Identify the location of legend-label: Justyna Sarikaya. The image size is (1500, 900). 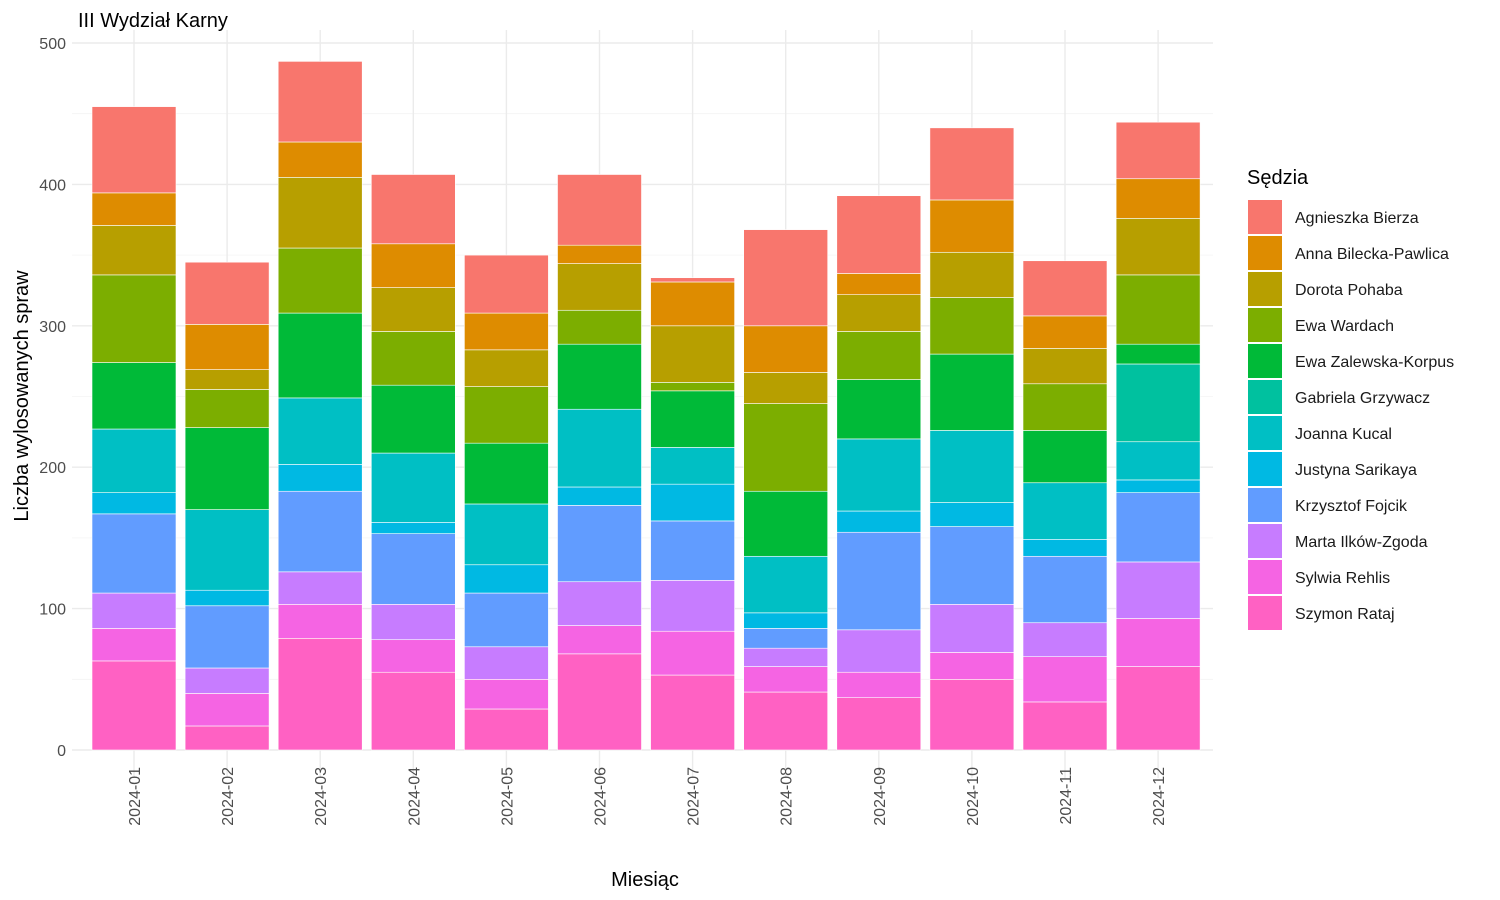
(1356, 470).